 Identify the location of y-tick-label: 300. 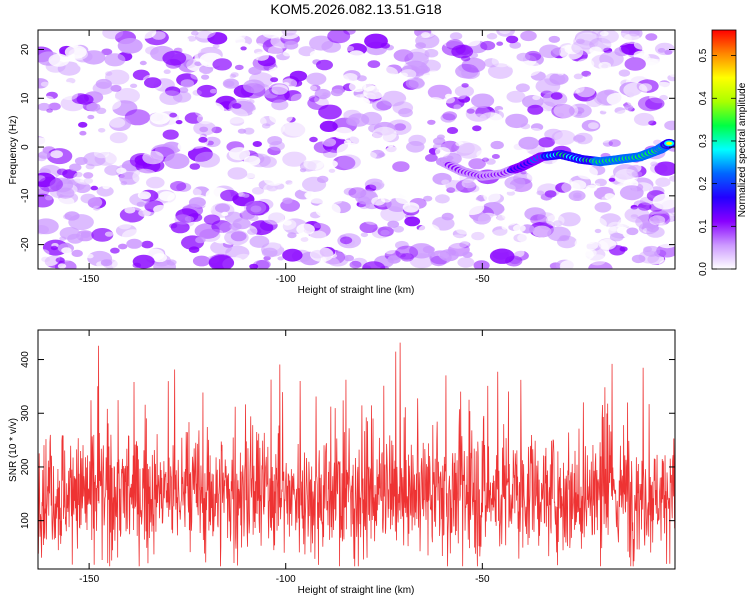
(25, 412).